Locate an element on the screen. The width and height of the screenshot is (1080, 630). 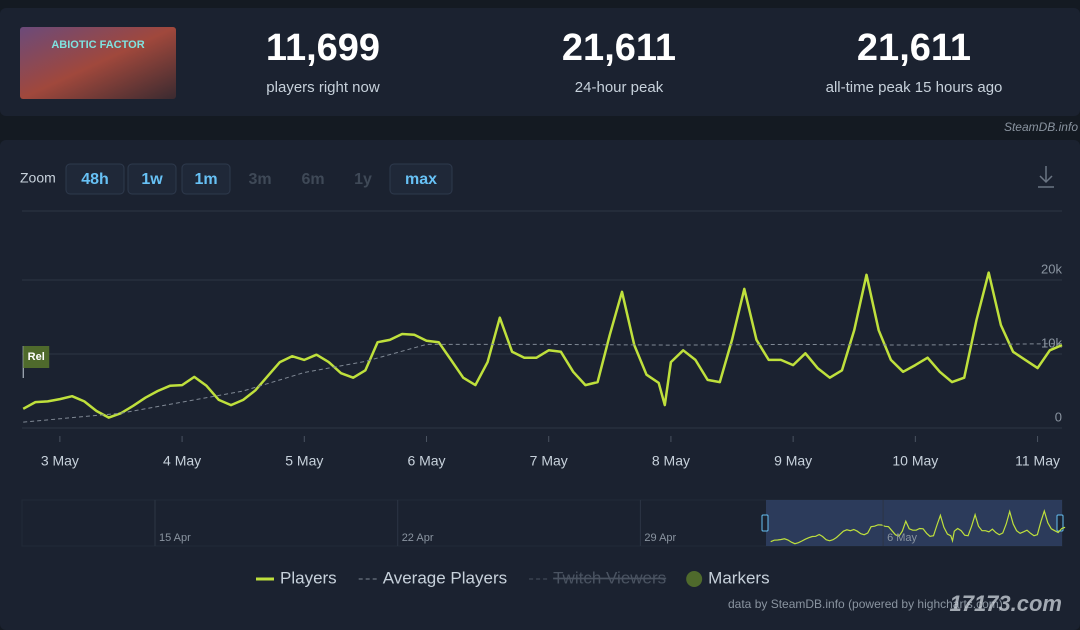
x-tick-label: 11 May is located at coordinates (1037, 461).